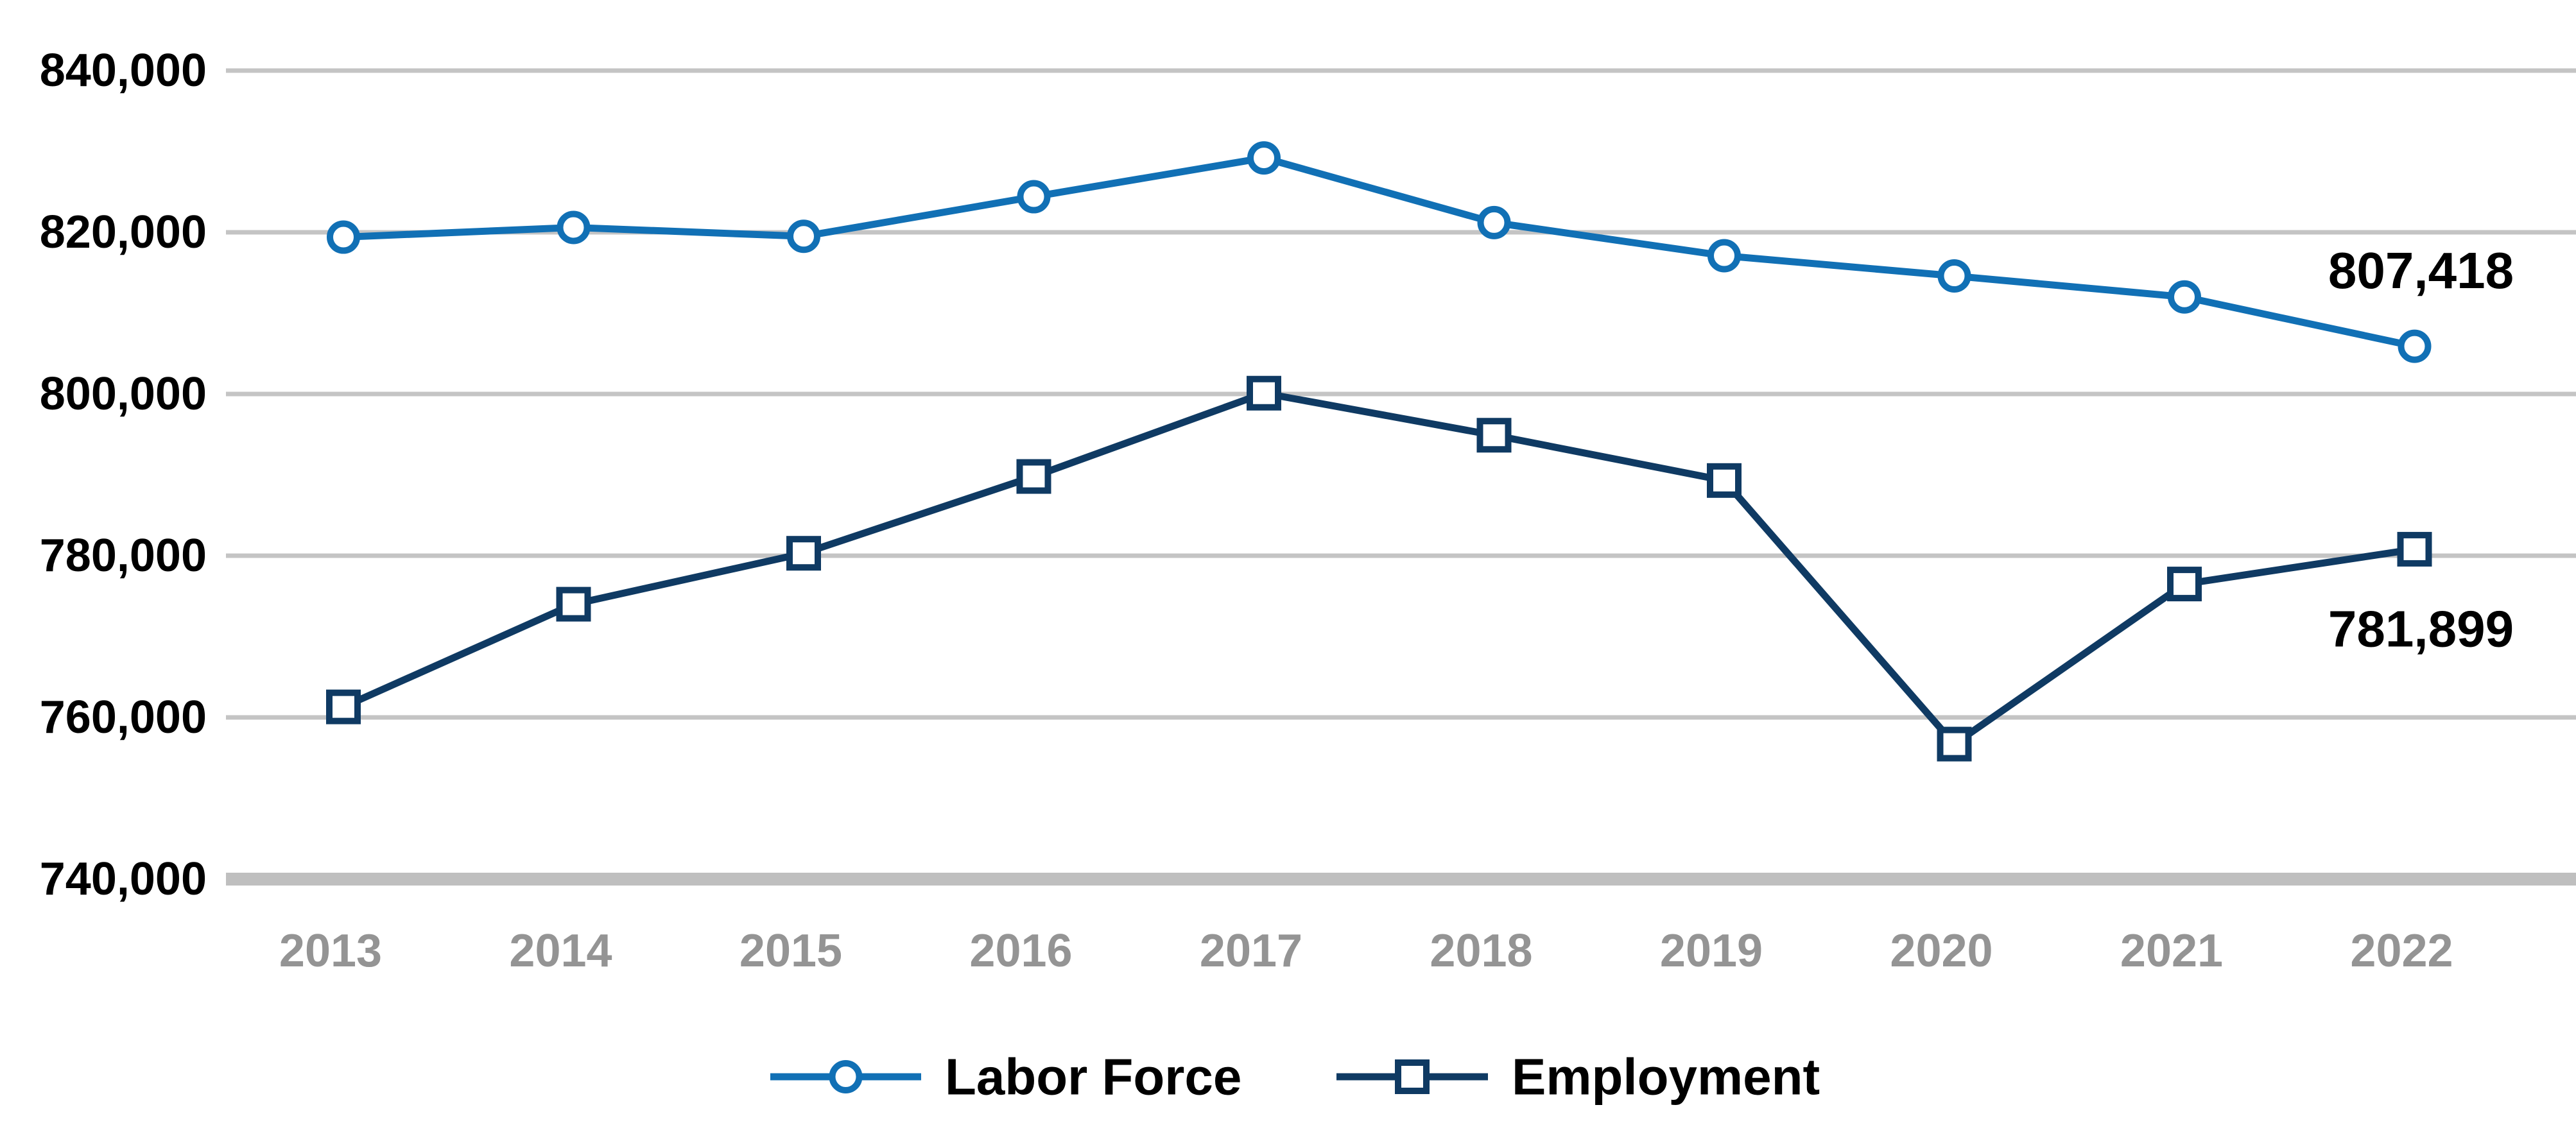 This screenshot has height=1139, width=2576. Describe the element at coordinates (1021, 951) in the screenshot. I see `x-tick-label: 2016` at that location.